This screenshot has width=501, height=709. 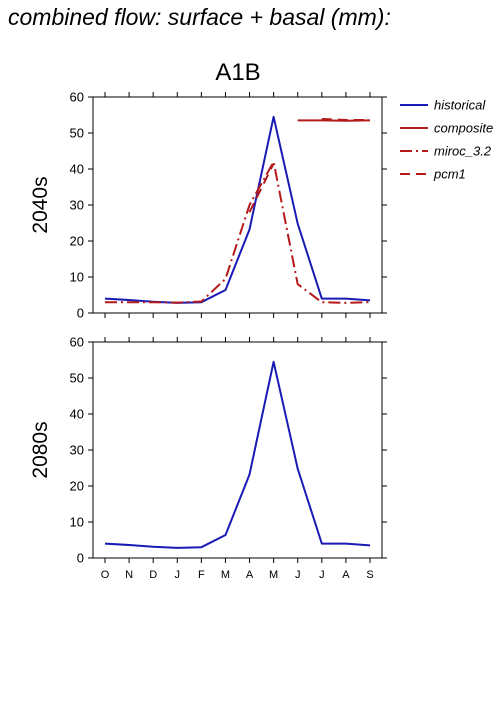 I want to click on x-tick-label: F, so click(x=201, y=575).